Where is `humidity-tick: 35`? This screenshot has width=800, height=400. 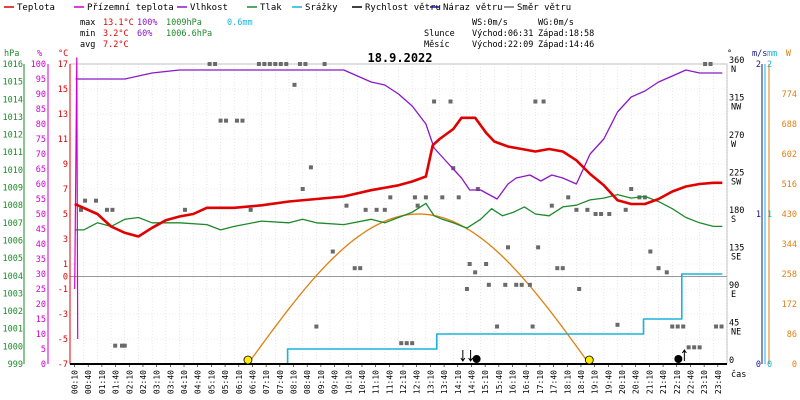 humidity-tick: 35 is located at coordinates (41, 260).